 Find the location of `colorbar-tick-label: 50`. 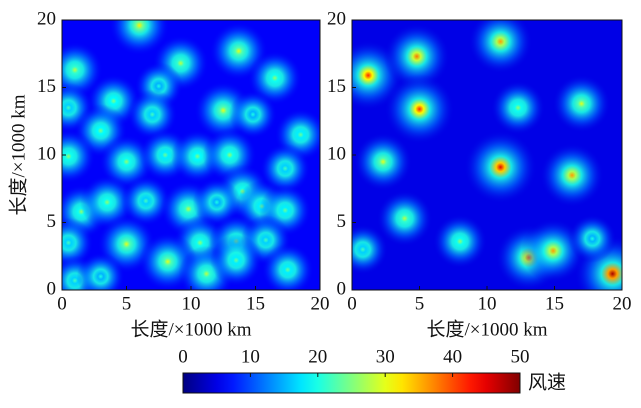

colorbar-tick-label: 50 is located at coordinates (520, 356).